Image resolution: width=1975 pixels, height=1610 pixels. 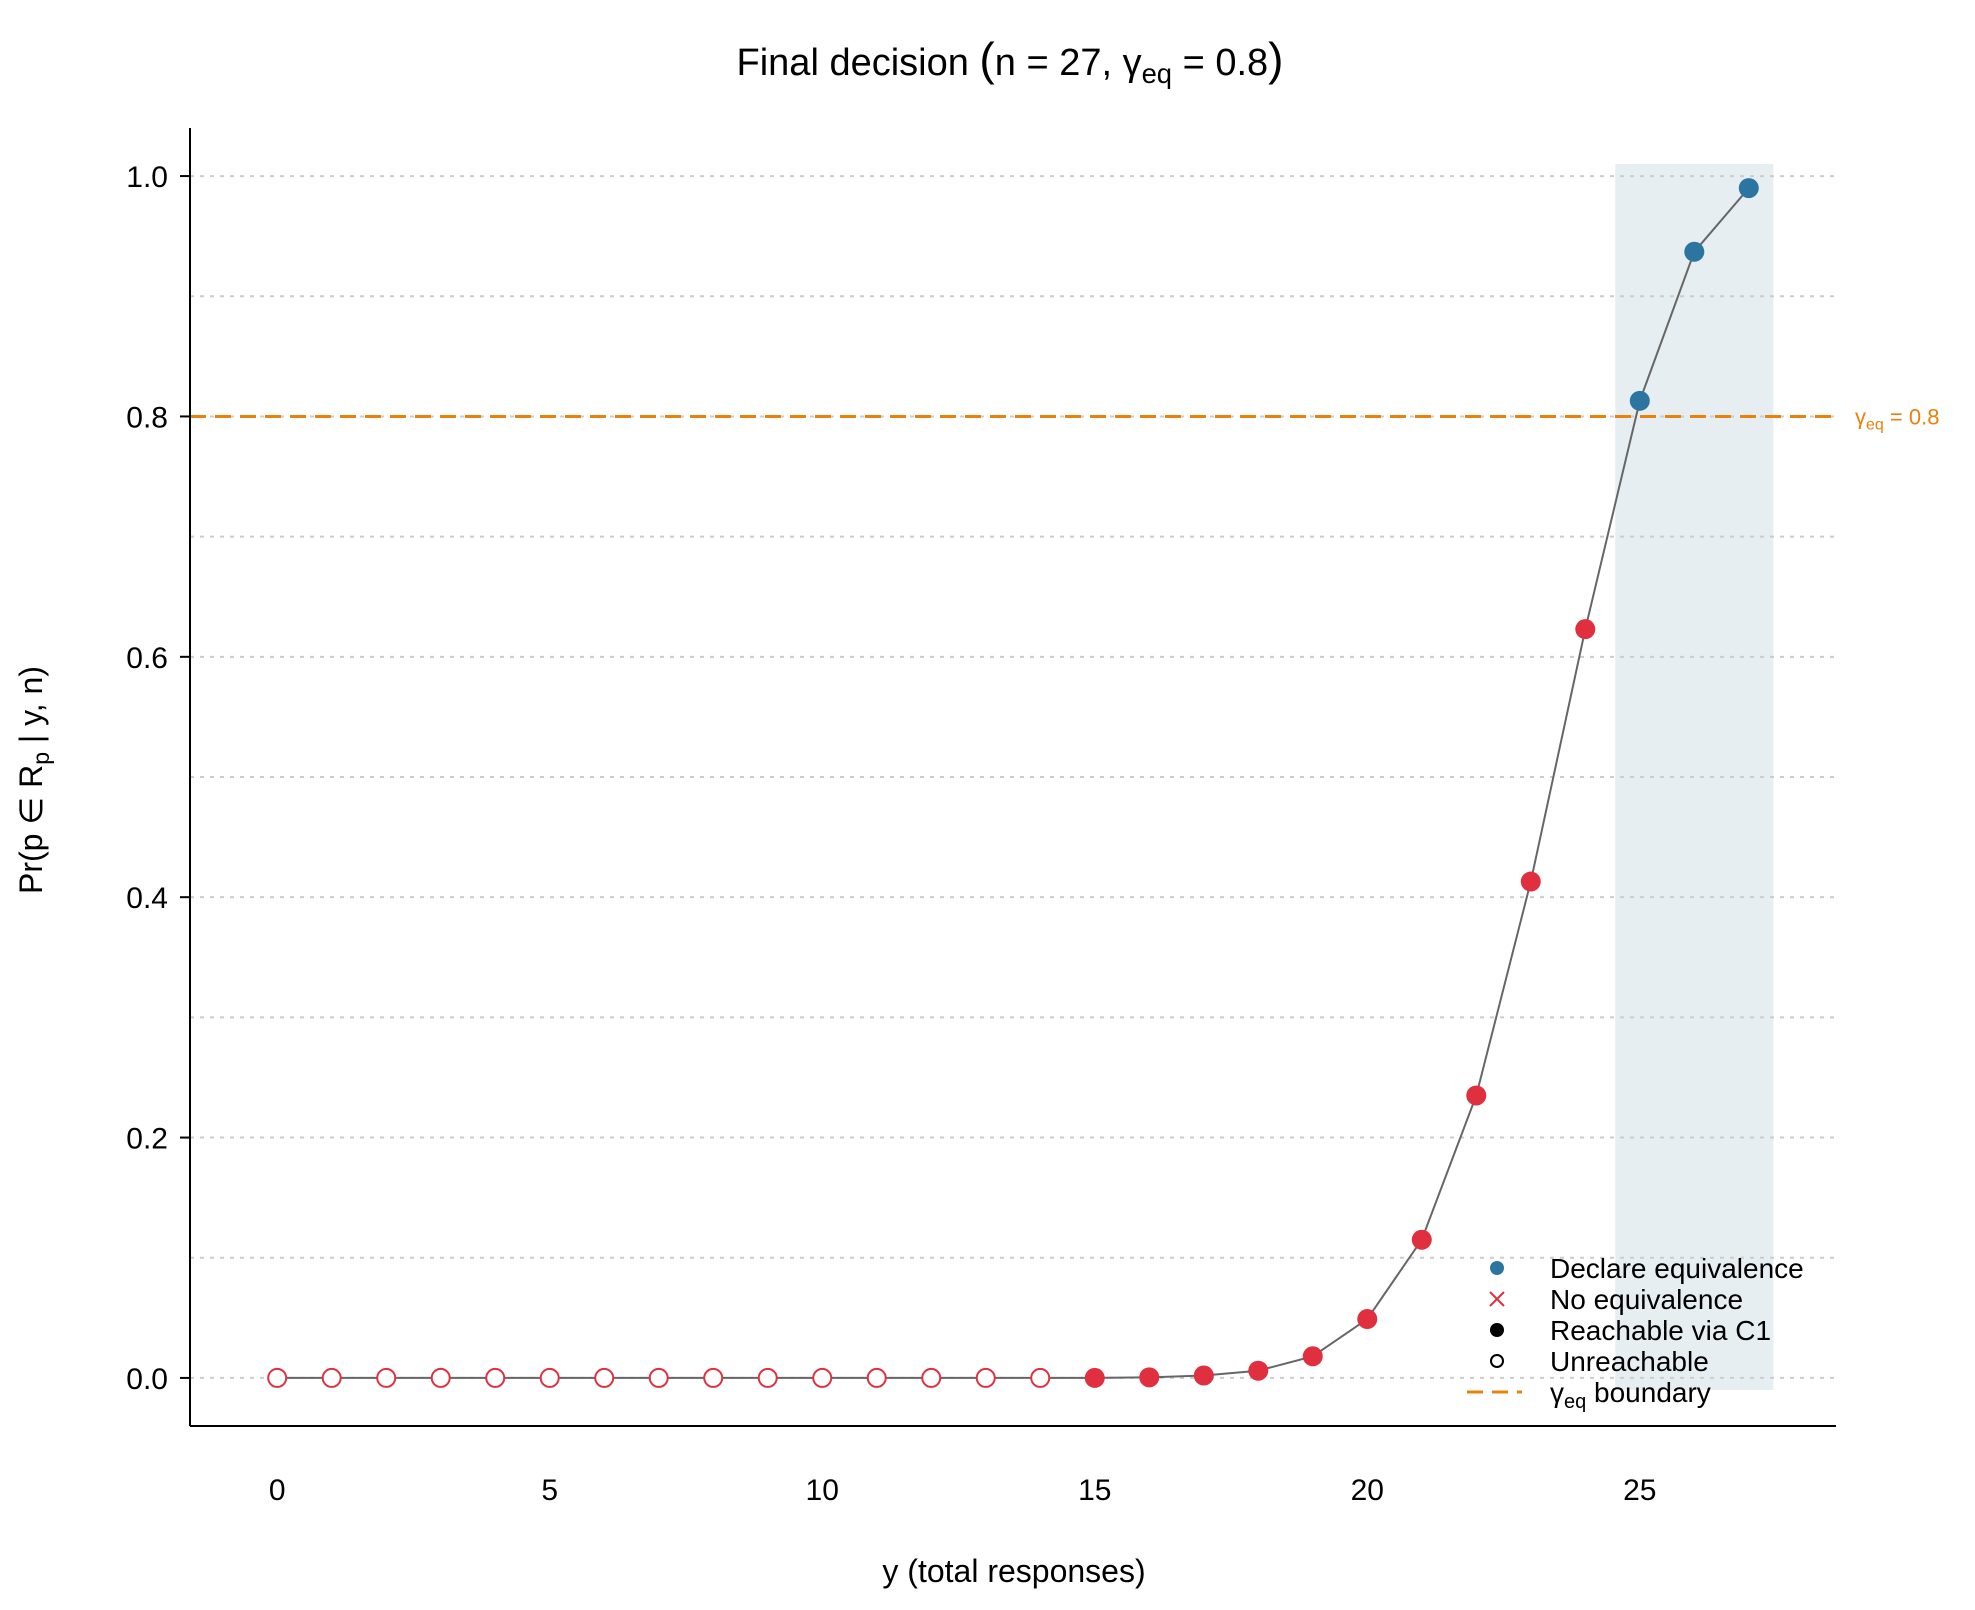 I want to click on legend-boundary-gamma: γ, so click(x=1557, y=1392).